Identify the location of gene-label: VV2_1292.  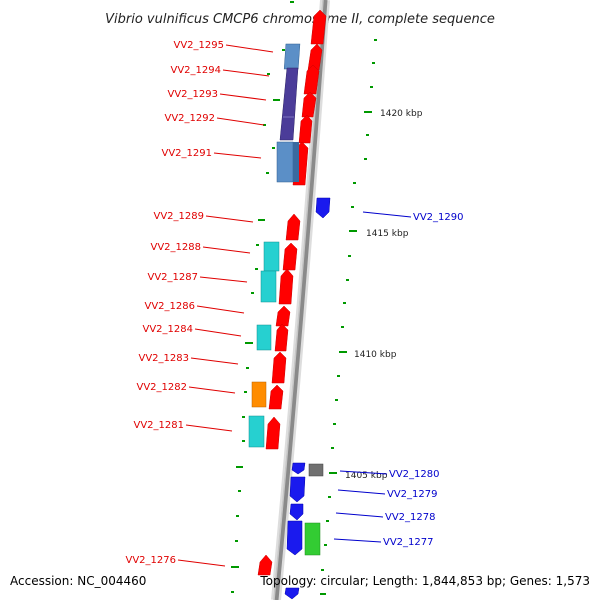
(190, 118).